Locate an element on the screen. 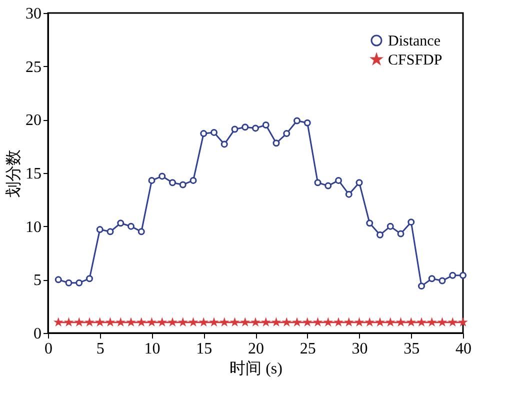  x-tick-label: 30 is located at coordinates (360, 349).